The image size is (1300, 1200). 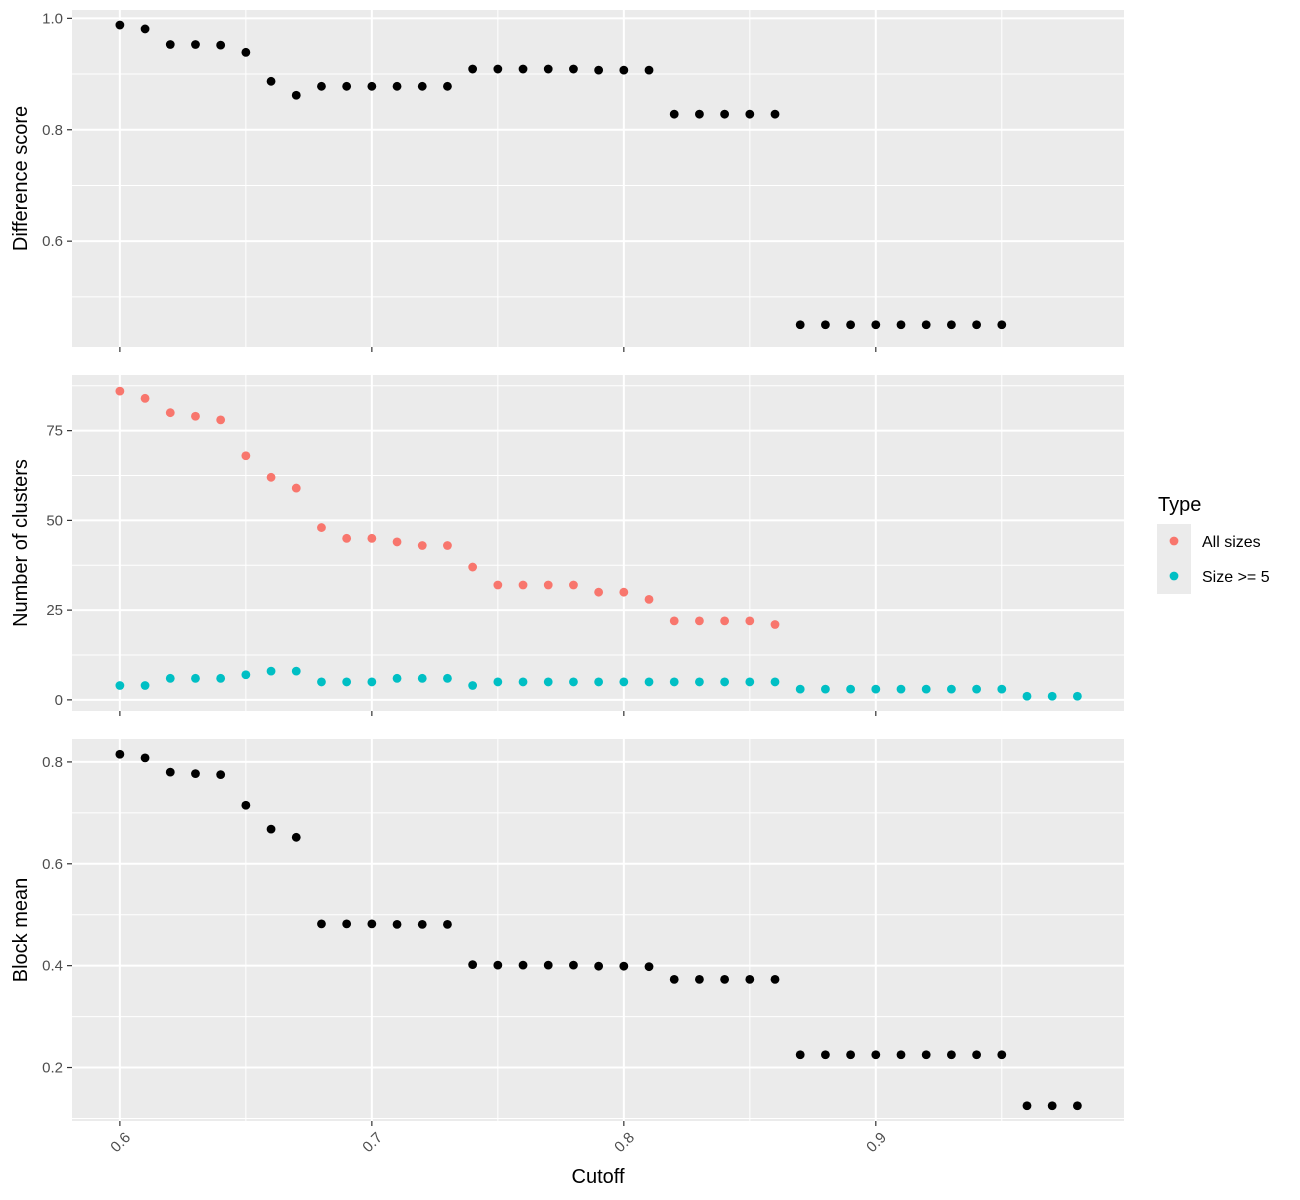 I want to click on y-tick-label: 0.2, so click(x=52, y=1068).